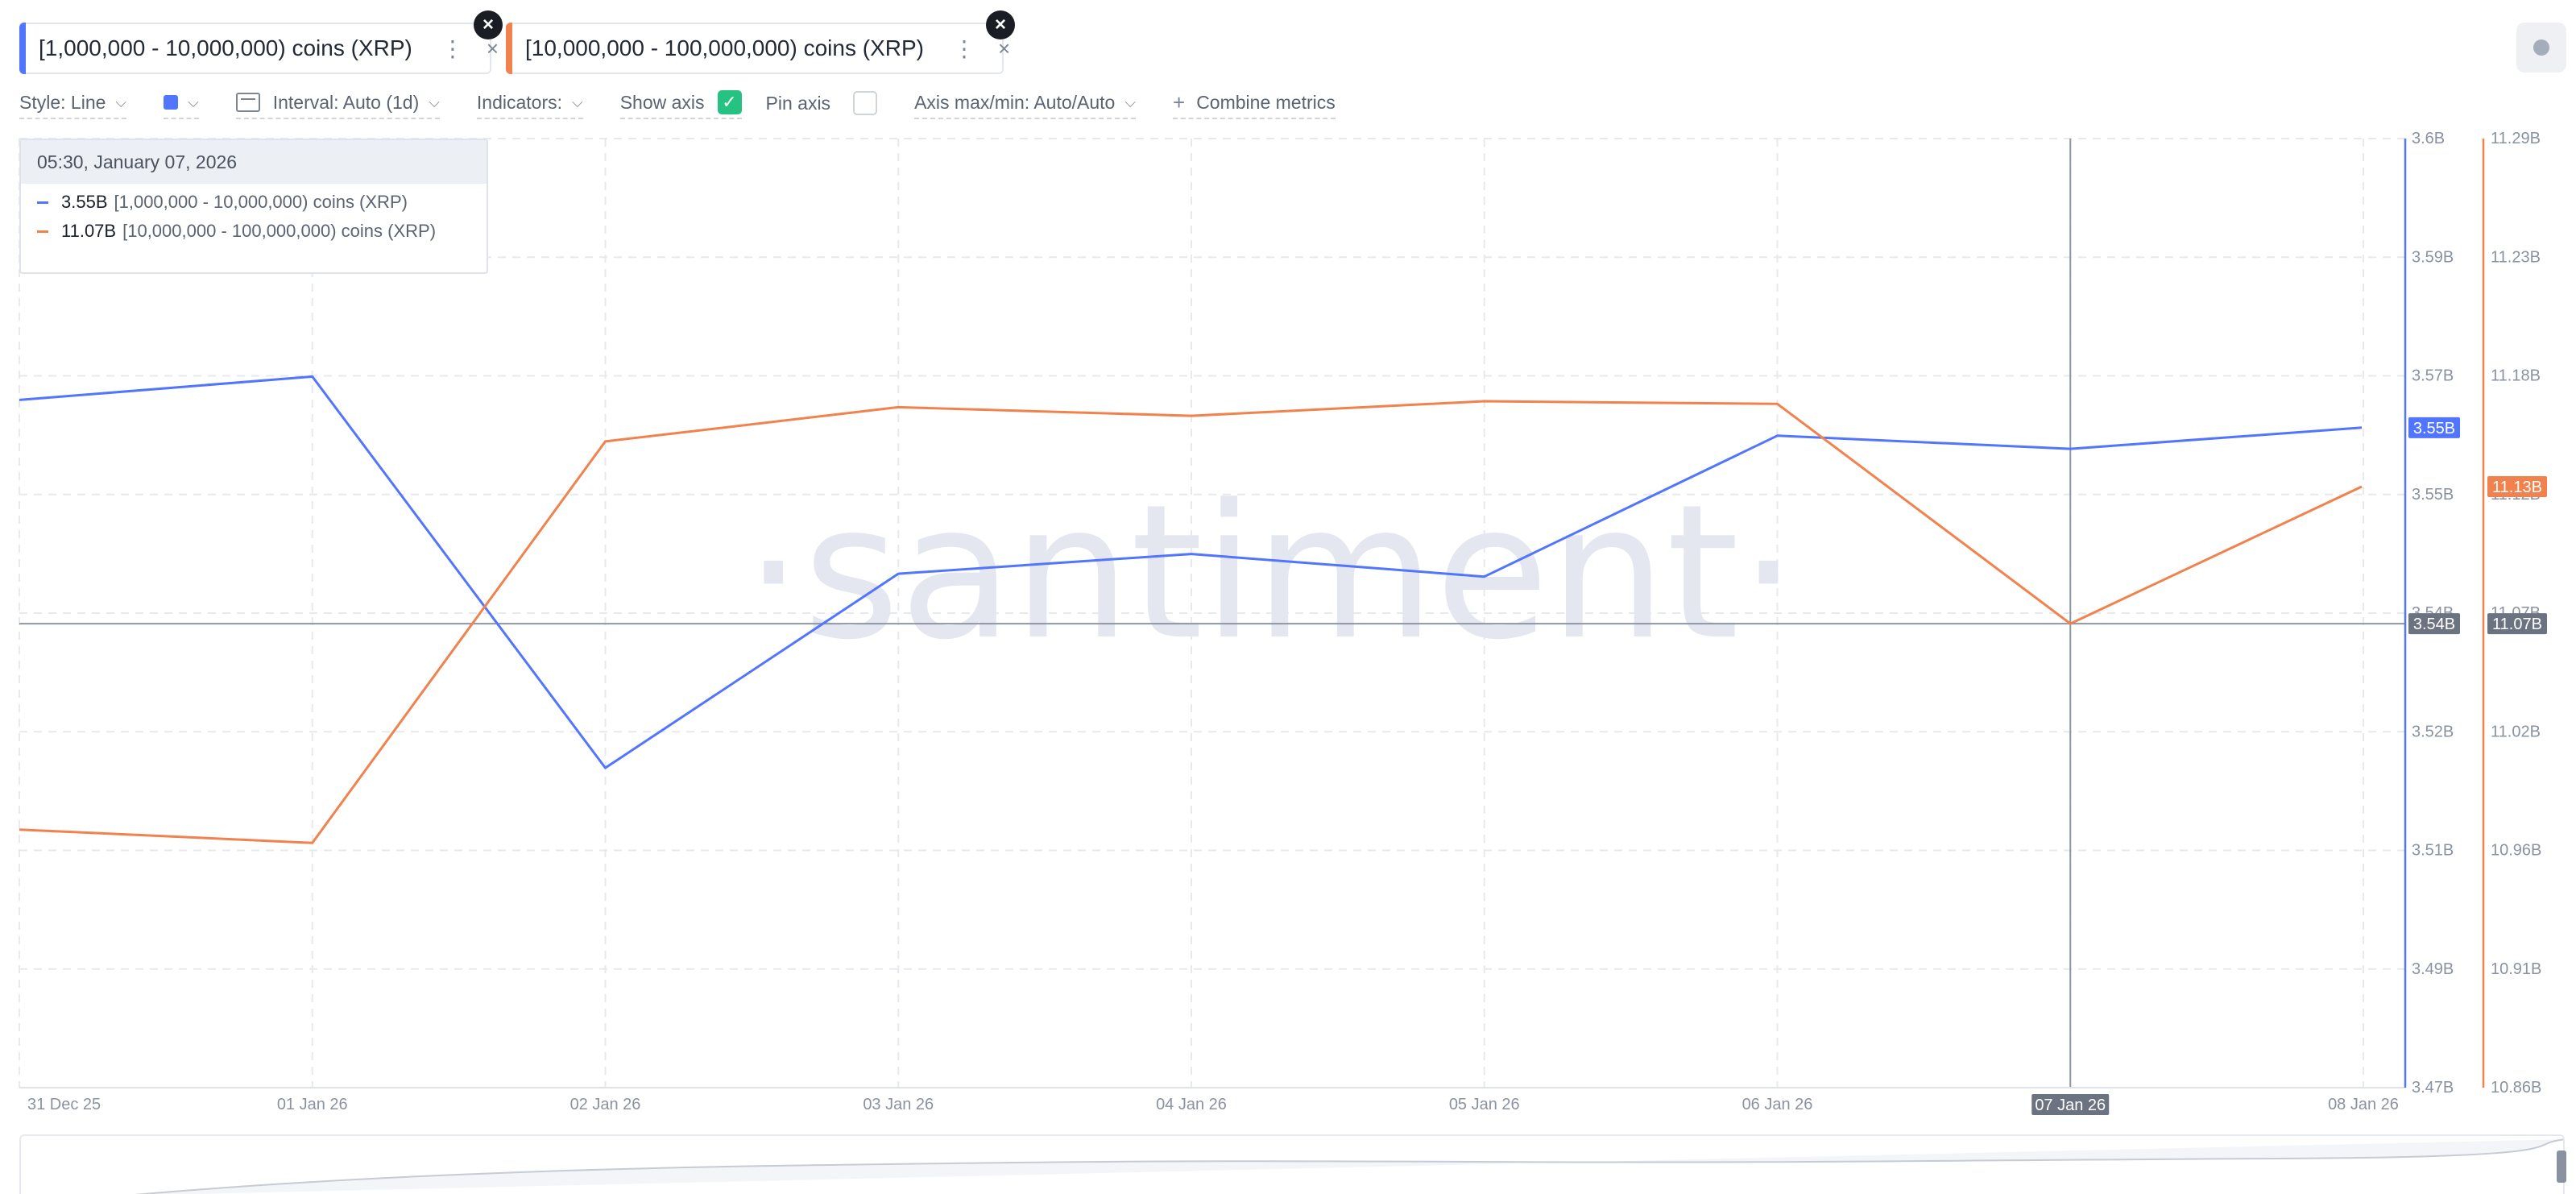 The height and width of the screenshot is (1194, 2576). What do you see at coordinates (2433, 1088) in the screenshot?
I see `left-axis-tick-label: 3.47B` at bounding box center [2433, 1088].